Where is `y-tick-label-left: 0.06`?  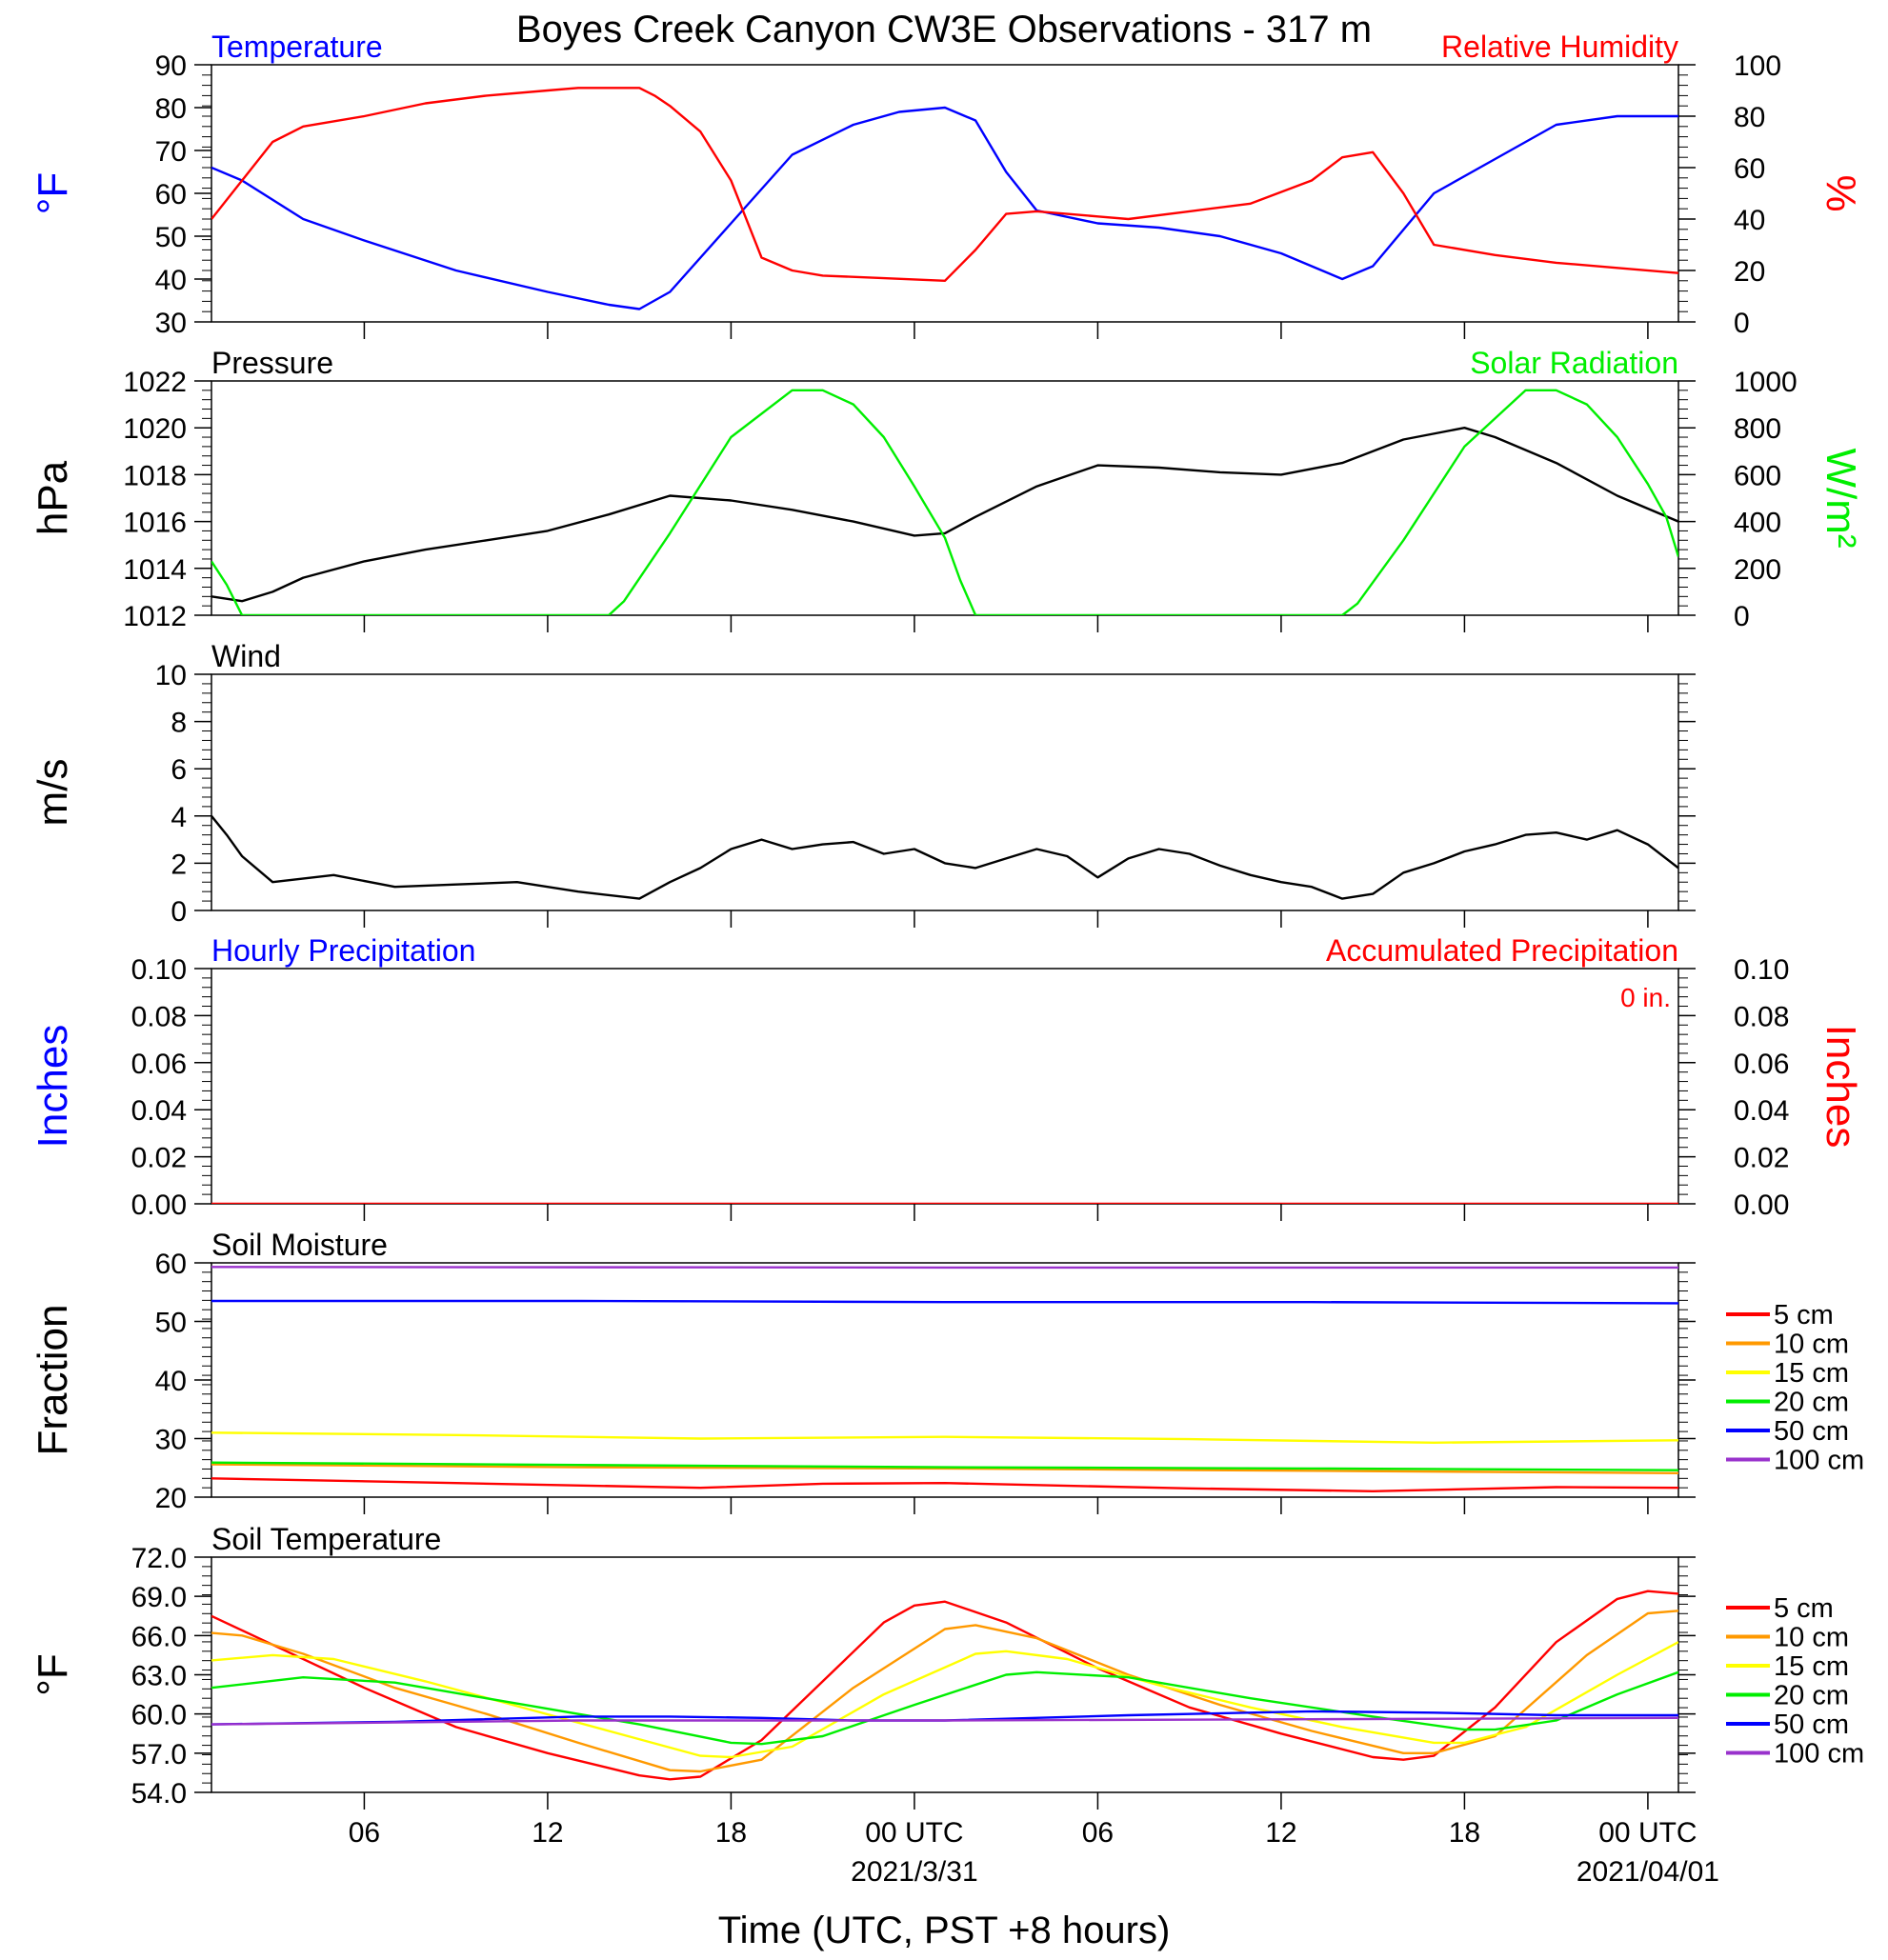
y-tick-label-left: 0.06 is located at coordinates (159, 1064).